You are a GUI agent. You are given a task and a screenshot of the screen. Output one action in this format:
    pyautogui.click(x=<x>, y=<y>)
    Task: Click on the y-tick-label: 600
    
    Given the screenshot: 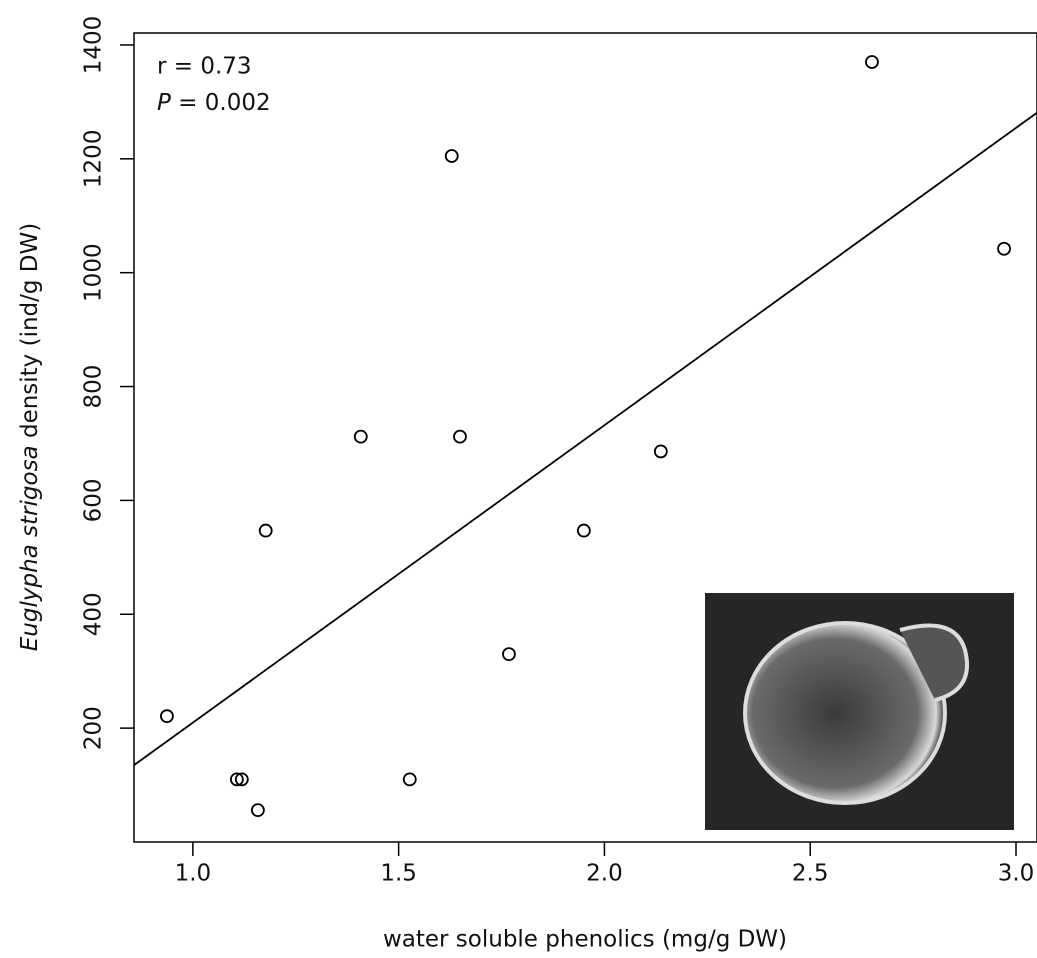 What is the action you would take?
    pyautogui.click(x=94, y=500)
    